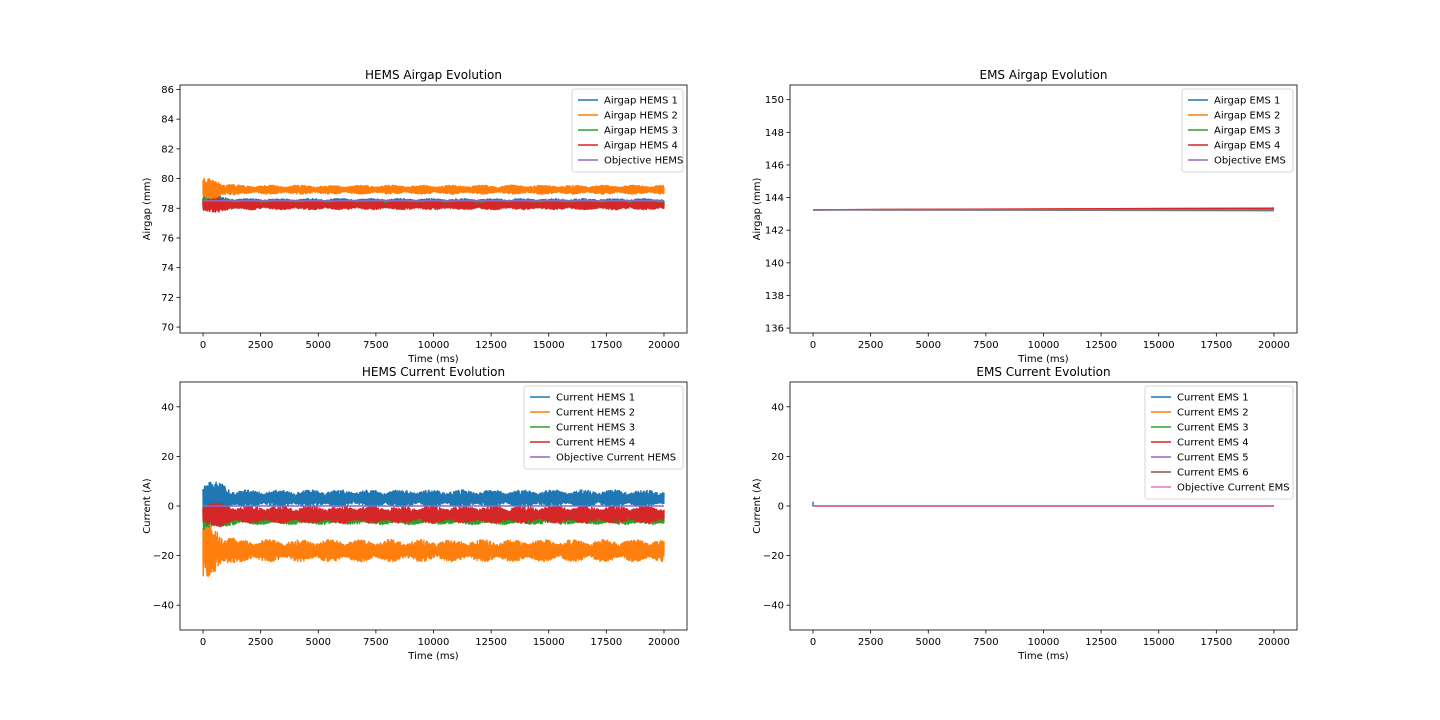 This screenshot has height=720, width=1440. Describe the element at coordinates (167, 268) in the screenshot. I see `y-tick-label: 74` at that location.